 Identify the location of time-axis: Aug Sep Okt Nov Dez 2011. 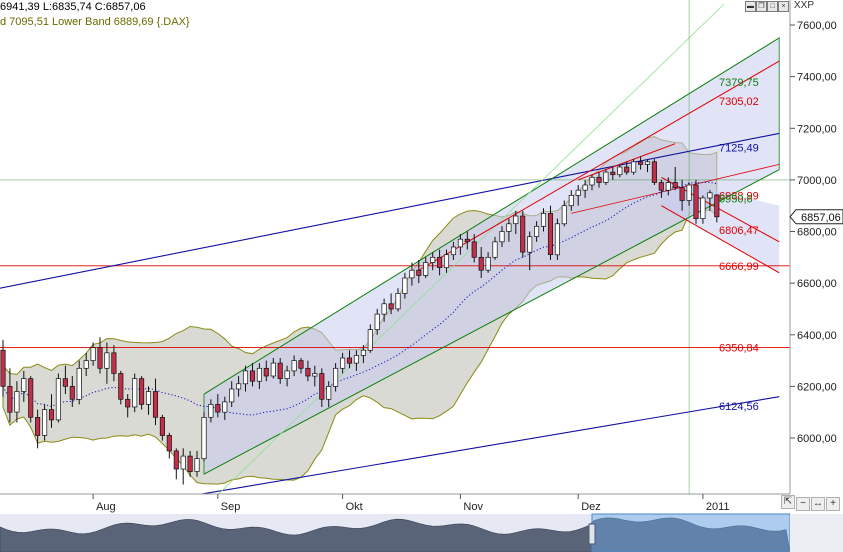
(395, 503).